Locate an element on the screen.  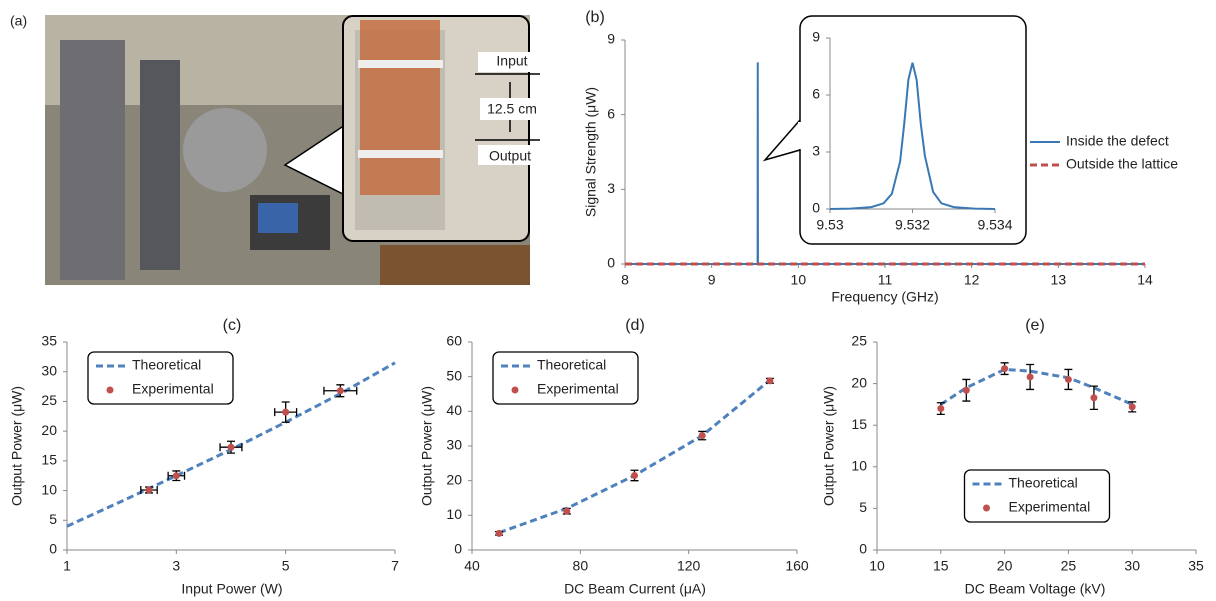
chart-title: (b) is located at coordinates (595, 17).